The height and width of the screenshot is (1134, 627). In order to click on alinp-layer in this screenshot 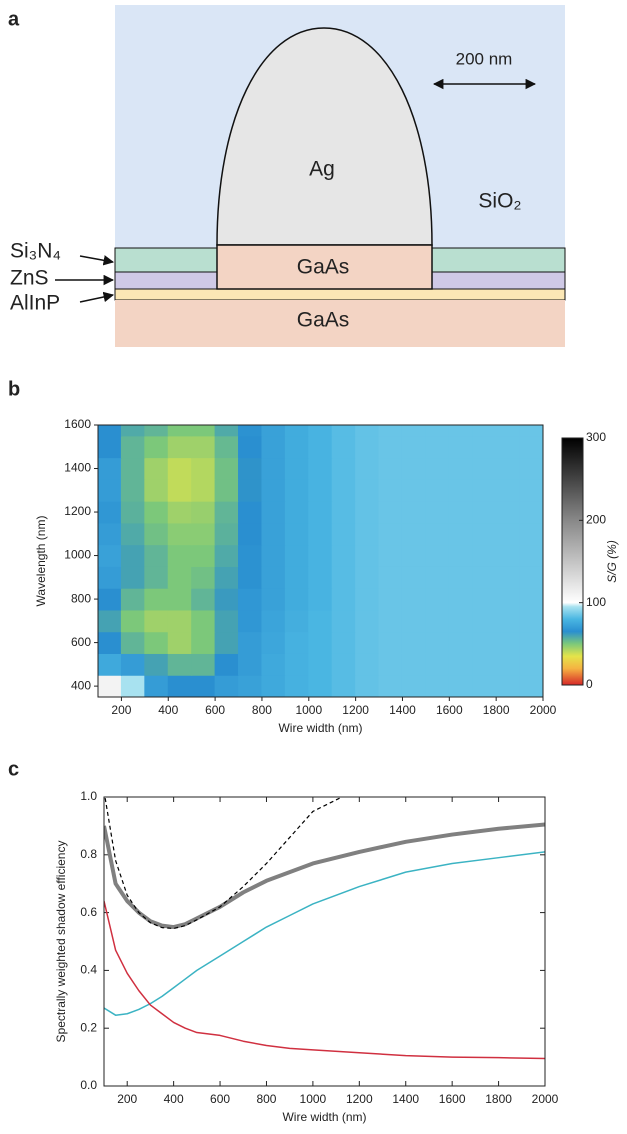, I will do `click(340, 294)`.